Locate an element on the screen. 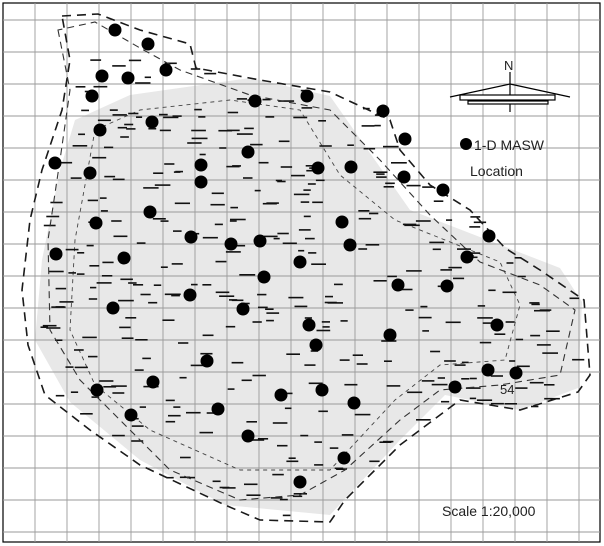 The width and height of the screenshot is (604, 546). legend-label-line2: Location is located at coordinates (496, 171).